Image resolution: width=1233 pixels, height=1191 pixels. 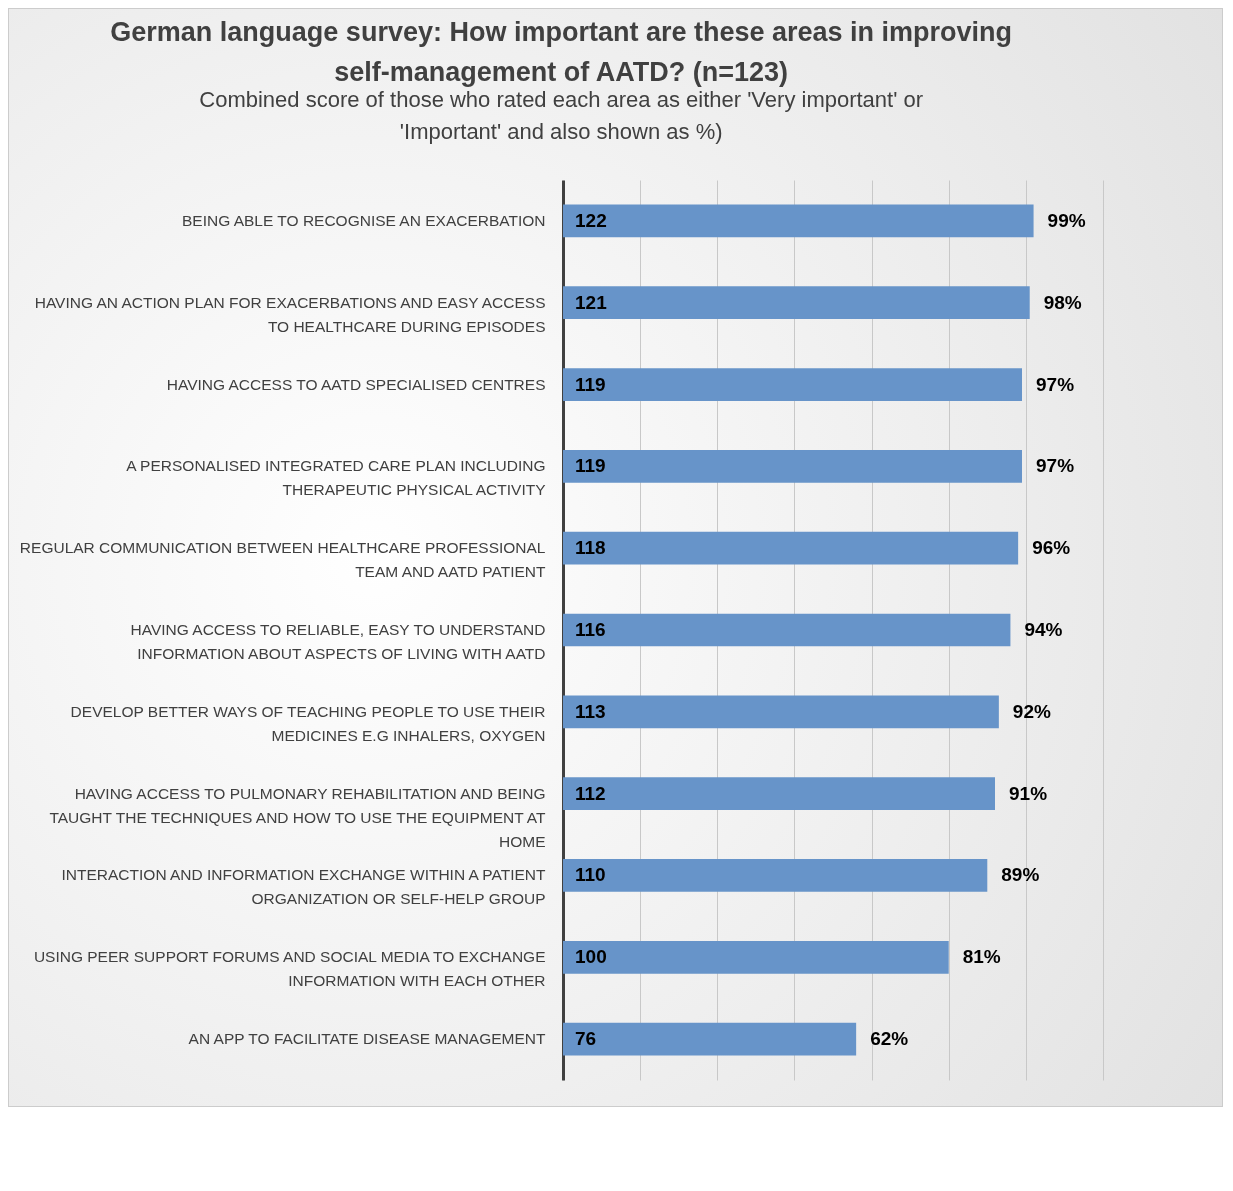 I want to click on annotation: 81%, so click(x=981, y=957).